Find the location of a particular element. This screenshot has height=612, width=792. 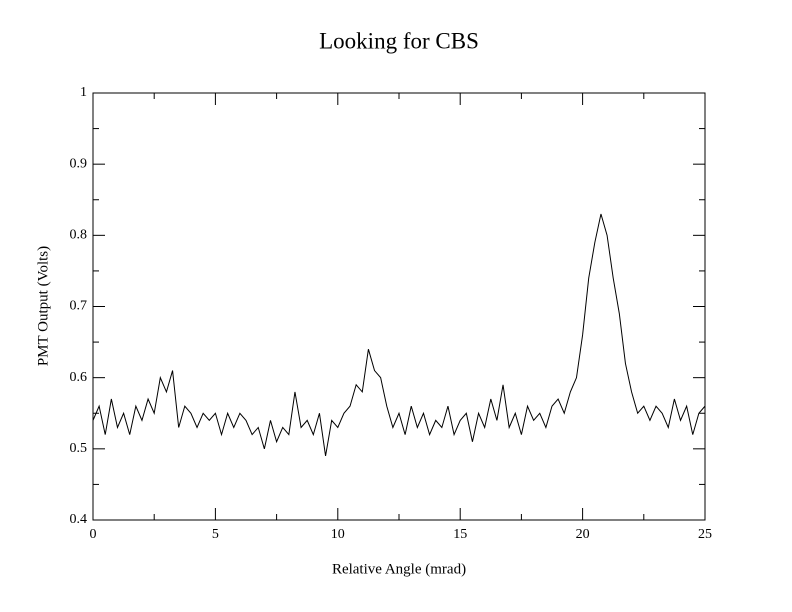

y-tick-label: 0.7 is located at coordinates (79, 306).